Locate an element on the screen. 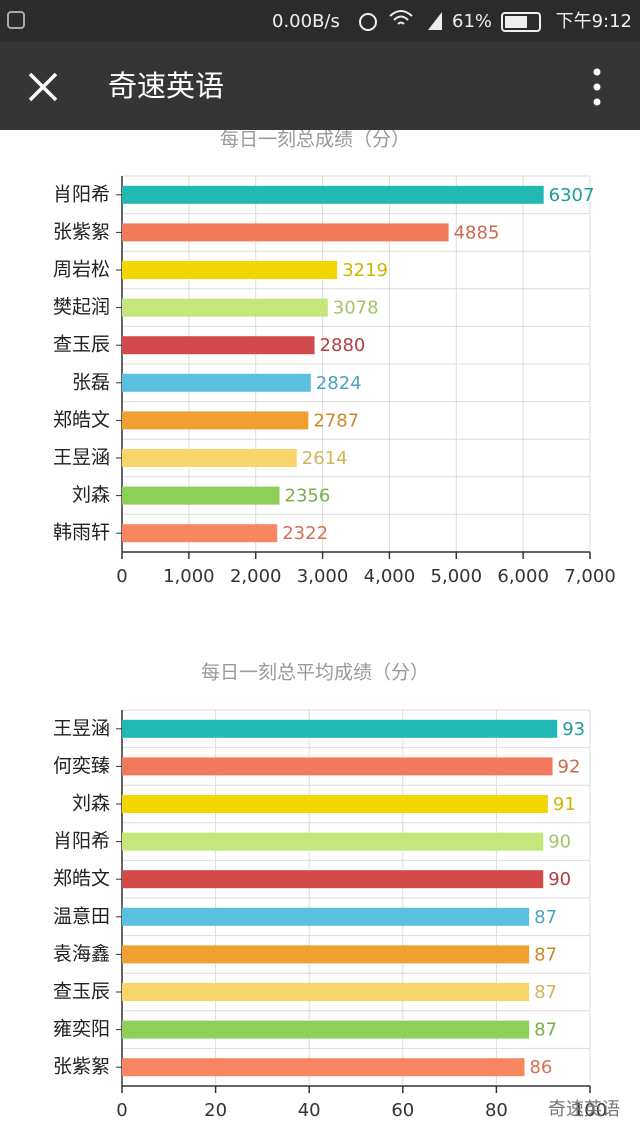 This screenshot has height=1142, width=640. value-label: 2322 is located at coordinates (305, 533).